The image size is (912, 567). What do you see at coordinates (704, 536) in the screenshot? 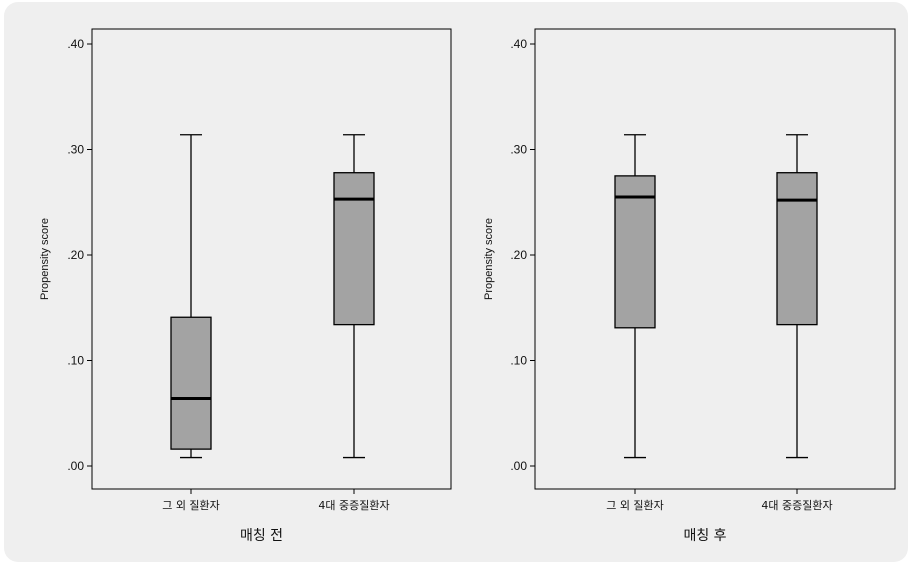
I see `x-axis-label: 매칭 후` at bounding box center [704, 536].